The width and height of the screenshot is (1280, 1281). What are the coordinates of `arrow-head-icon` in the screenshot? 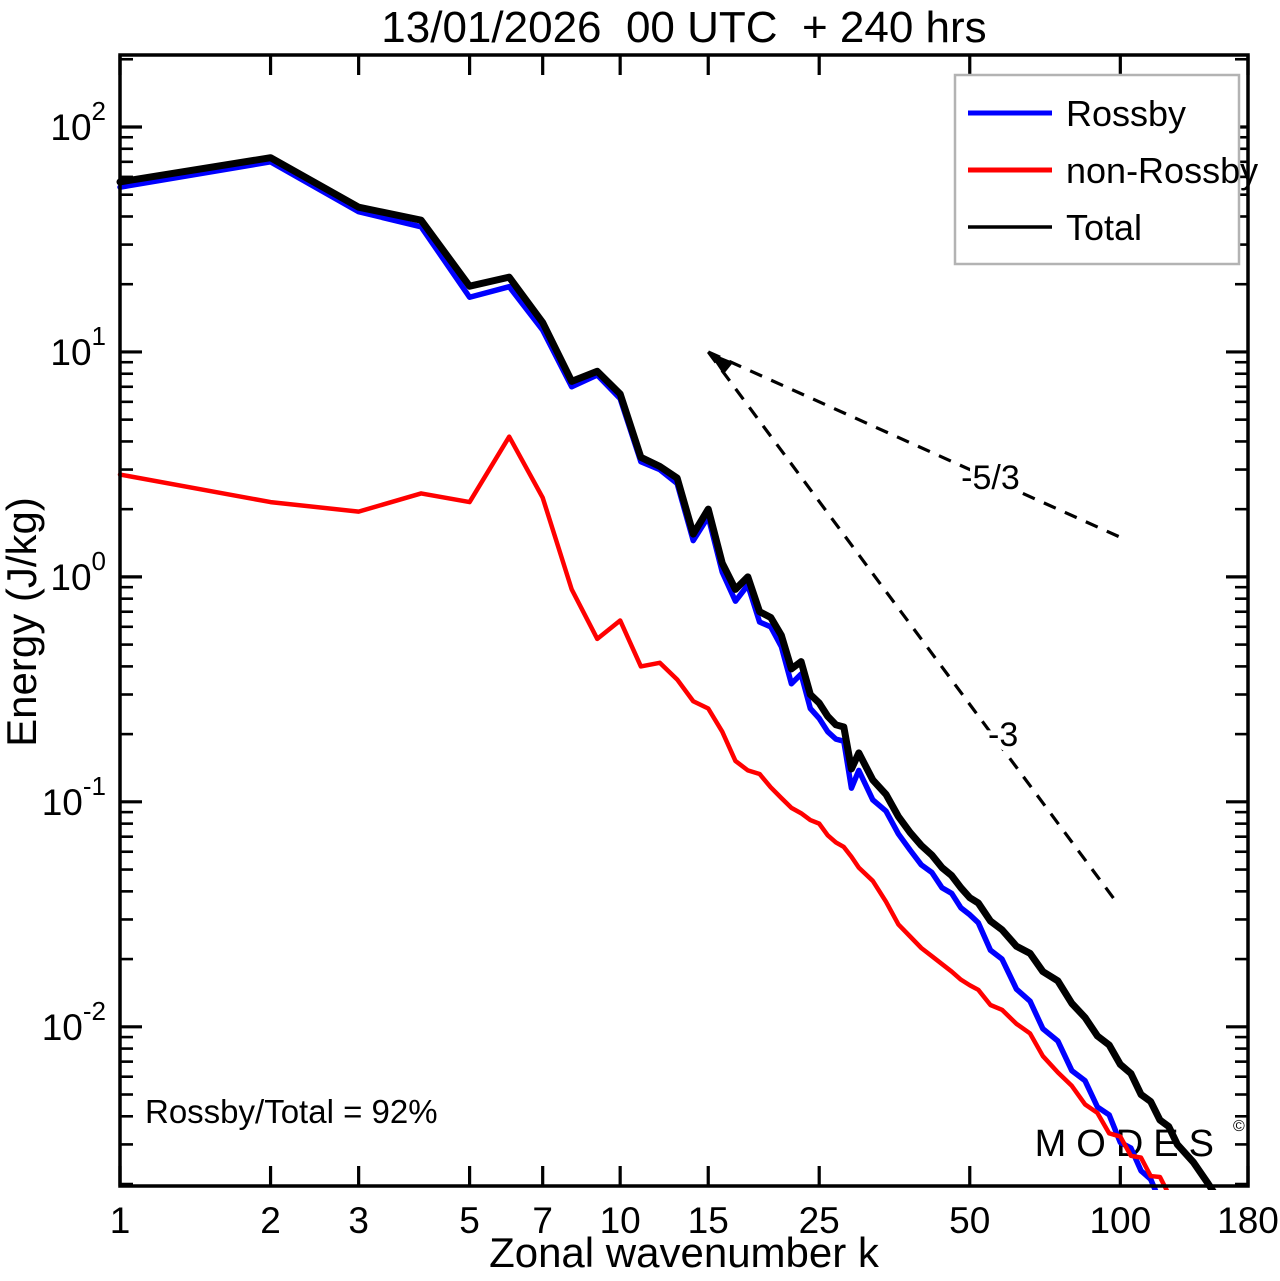 It's located at (721, 363).